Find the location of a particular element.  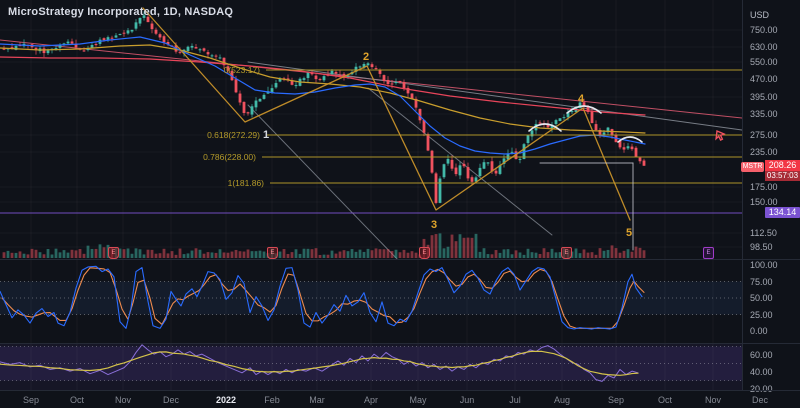

stoch-d-line is located at coordinates (323, 298).